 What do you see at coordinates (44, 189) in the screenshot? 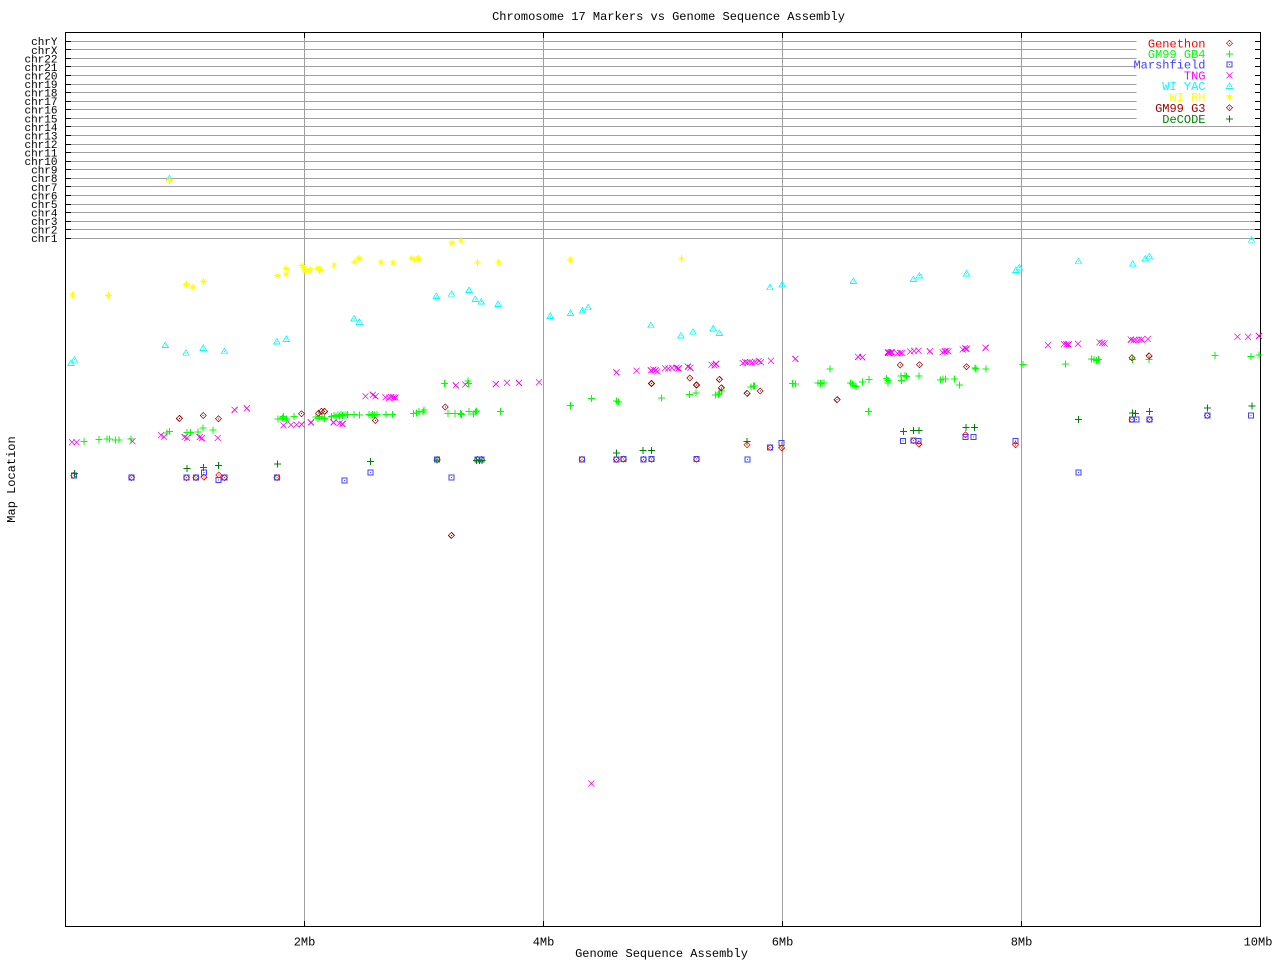
I see `svg-text: chr7` at bounding box center [44, 189].